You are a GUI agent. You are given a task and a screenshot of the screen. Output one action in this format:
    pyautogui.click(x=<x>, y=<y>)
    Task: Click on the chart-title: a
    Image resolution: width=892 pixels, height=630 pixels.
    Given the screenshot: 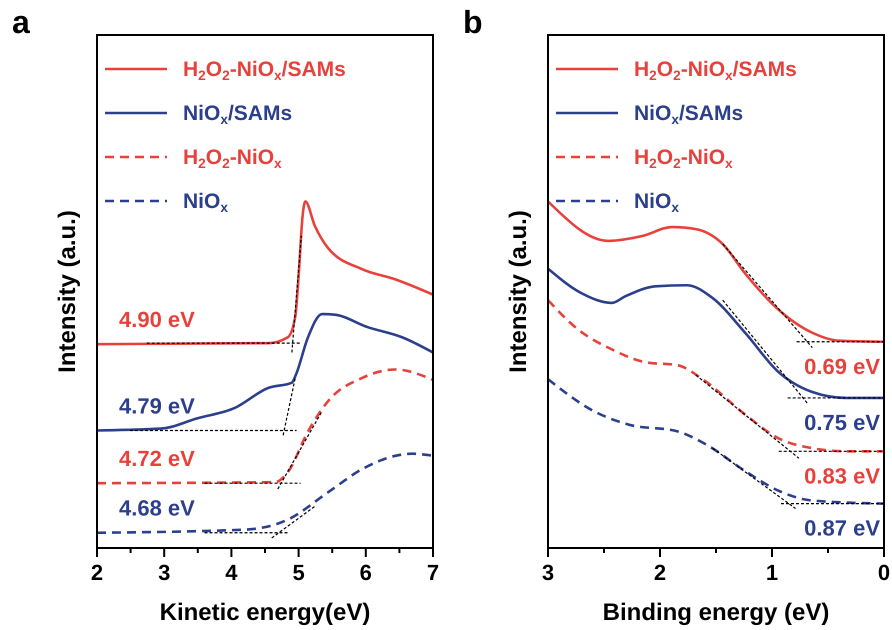 What is the action you would take?
    pyautogui.click(x=21, y=22)
    